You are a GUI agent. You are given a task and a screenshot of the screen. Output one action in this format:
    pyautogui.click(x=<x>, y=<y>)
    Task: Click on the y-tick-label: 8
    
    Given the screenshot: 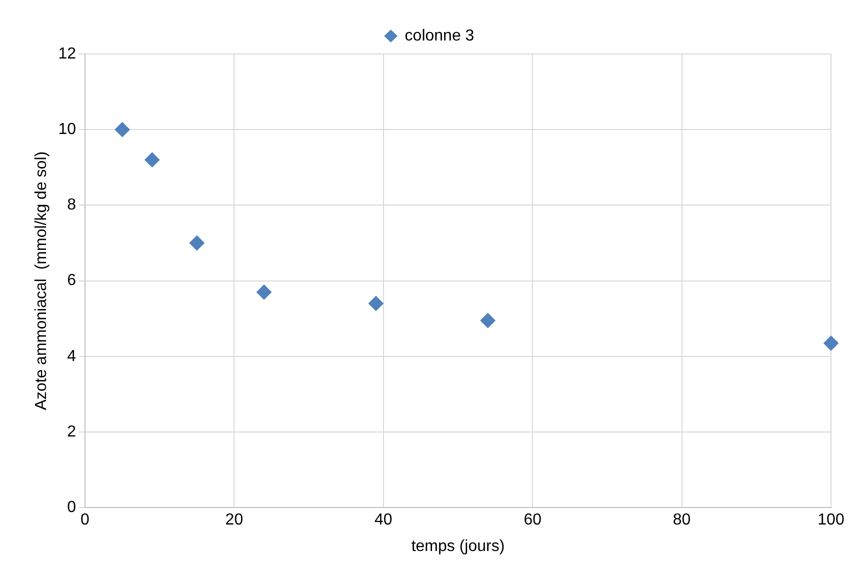 What is the action you would take?
    pyautogui.click(x=71, y=205)
    